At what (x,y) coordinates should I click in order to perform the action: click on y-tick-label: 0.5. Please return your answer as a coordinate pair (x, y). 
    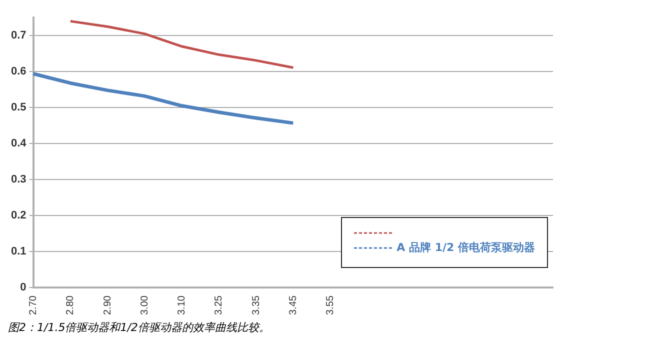
    Looking at the image, I should click on (18, 108).